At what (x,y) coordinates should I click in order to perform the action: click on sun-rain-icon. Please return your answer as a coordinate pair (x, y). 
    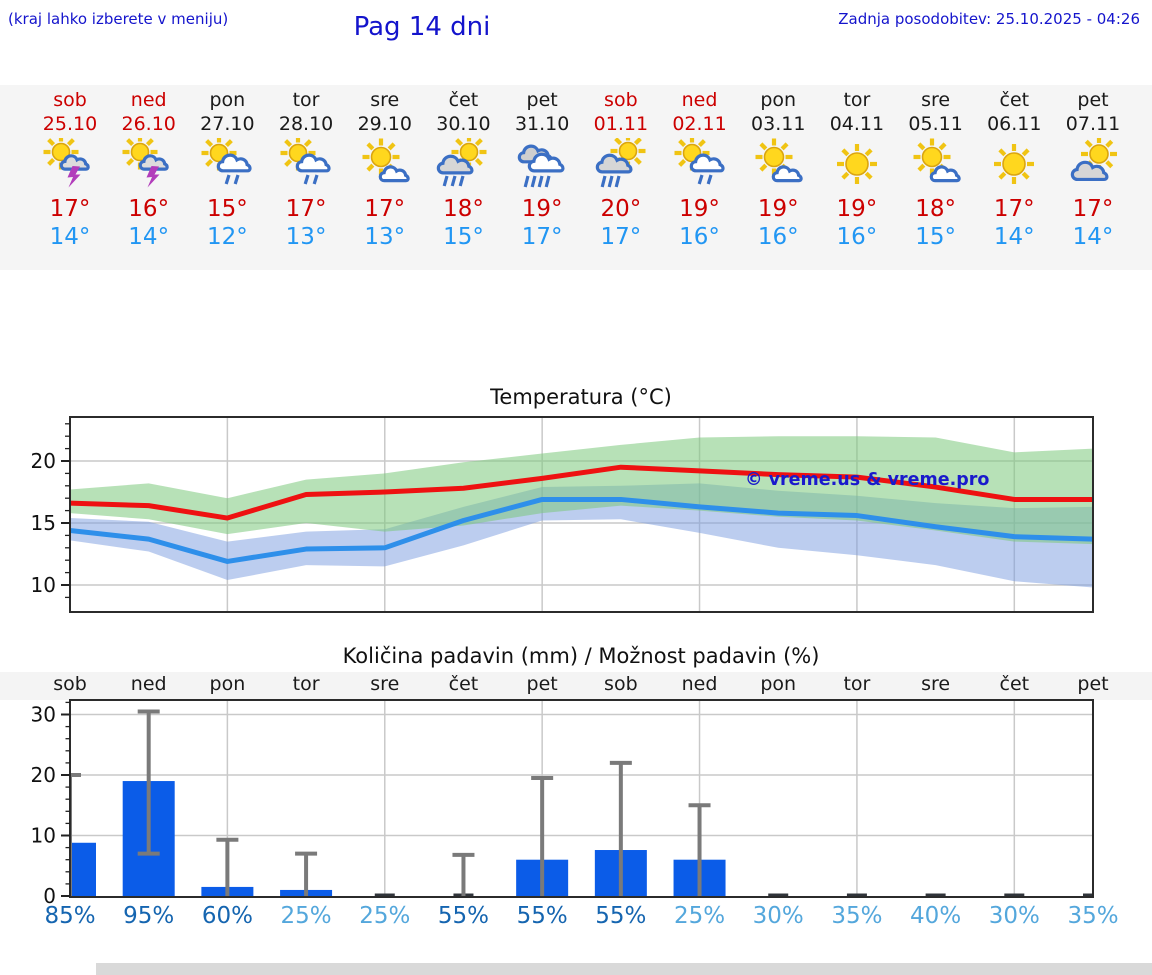
    Looking at the image, I should click on (462, 162).